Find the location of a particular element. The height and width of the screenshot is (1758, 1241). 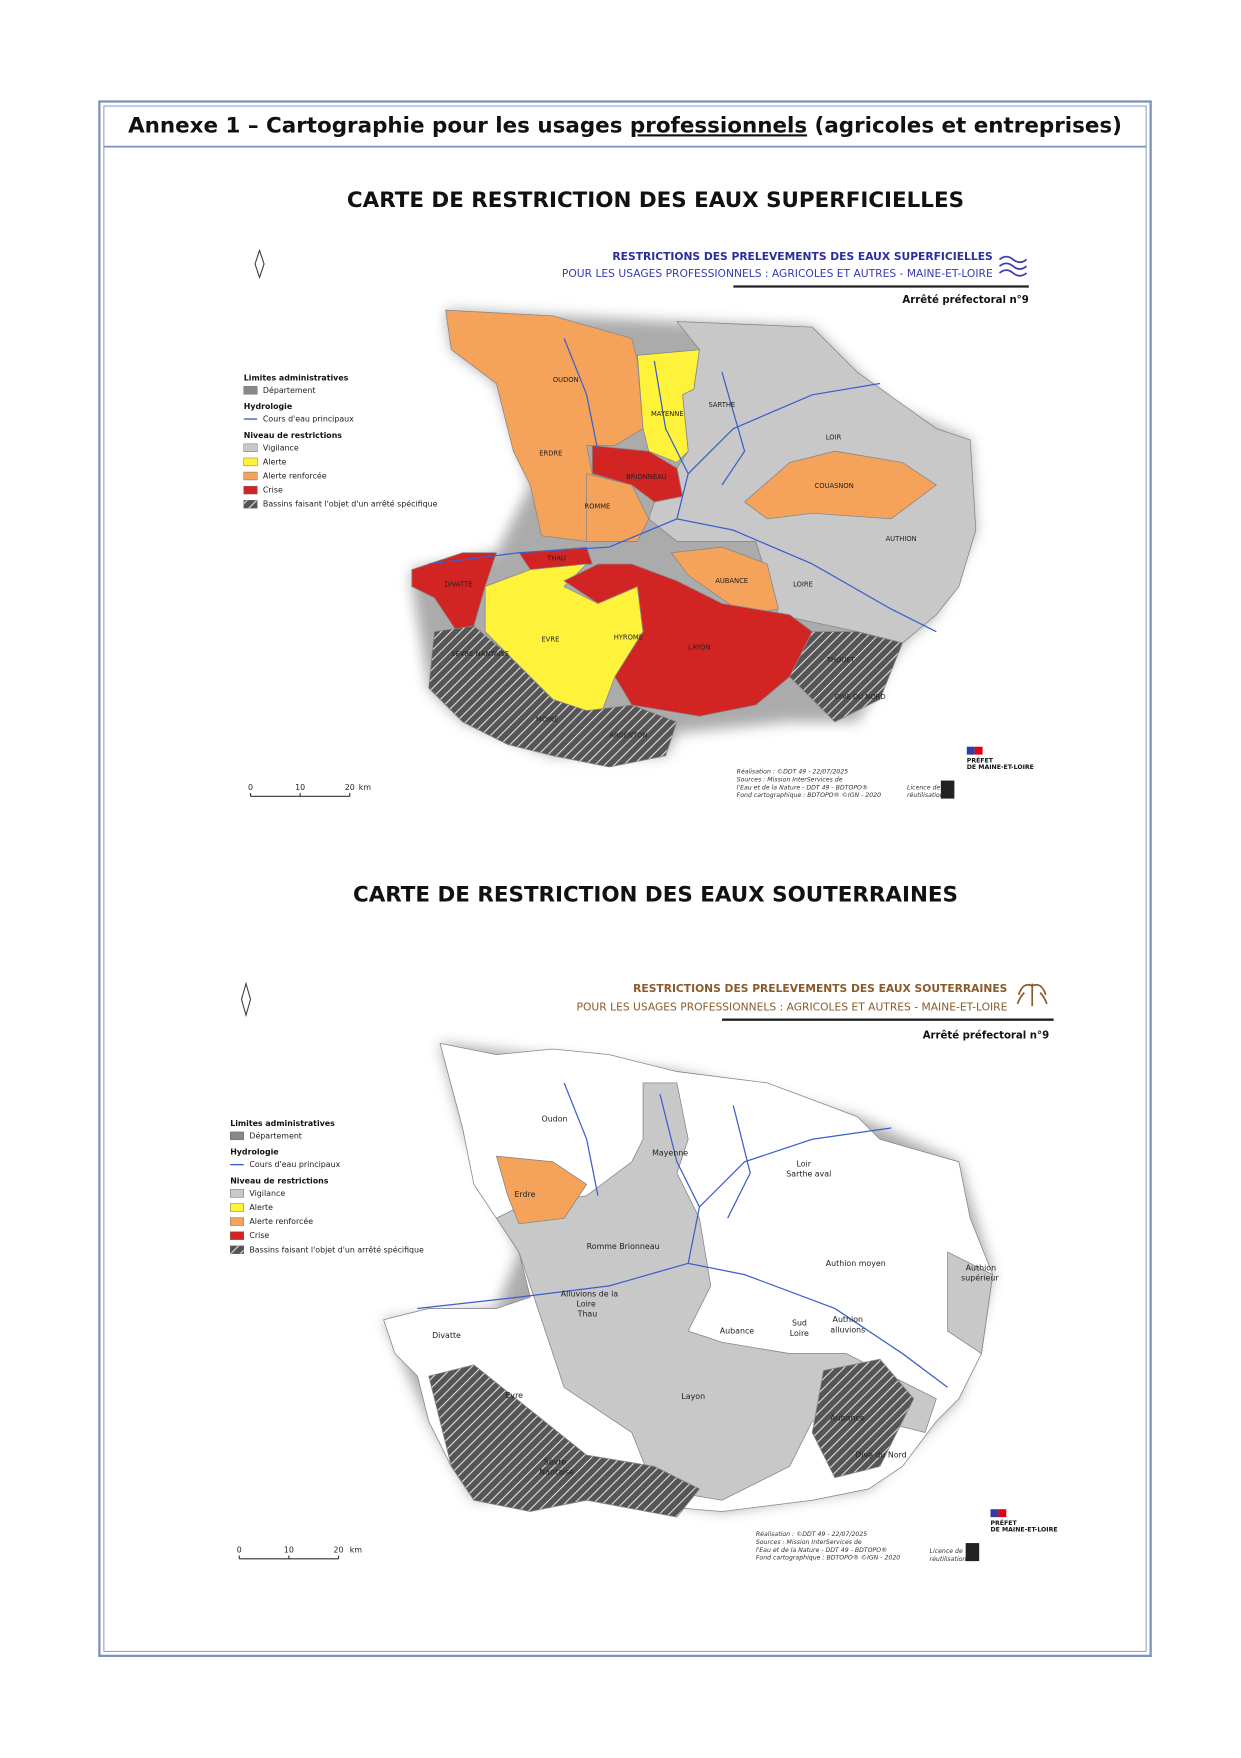

scale-label: 0 is located at coordinates (239, 1549).